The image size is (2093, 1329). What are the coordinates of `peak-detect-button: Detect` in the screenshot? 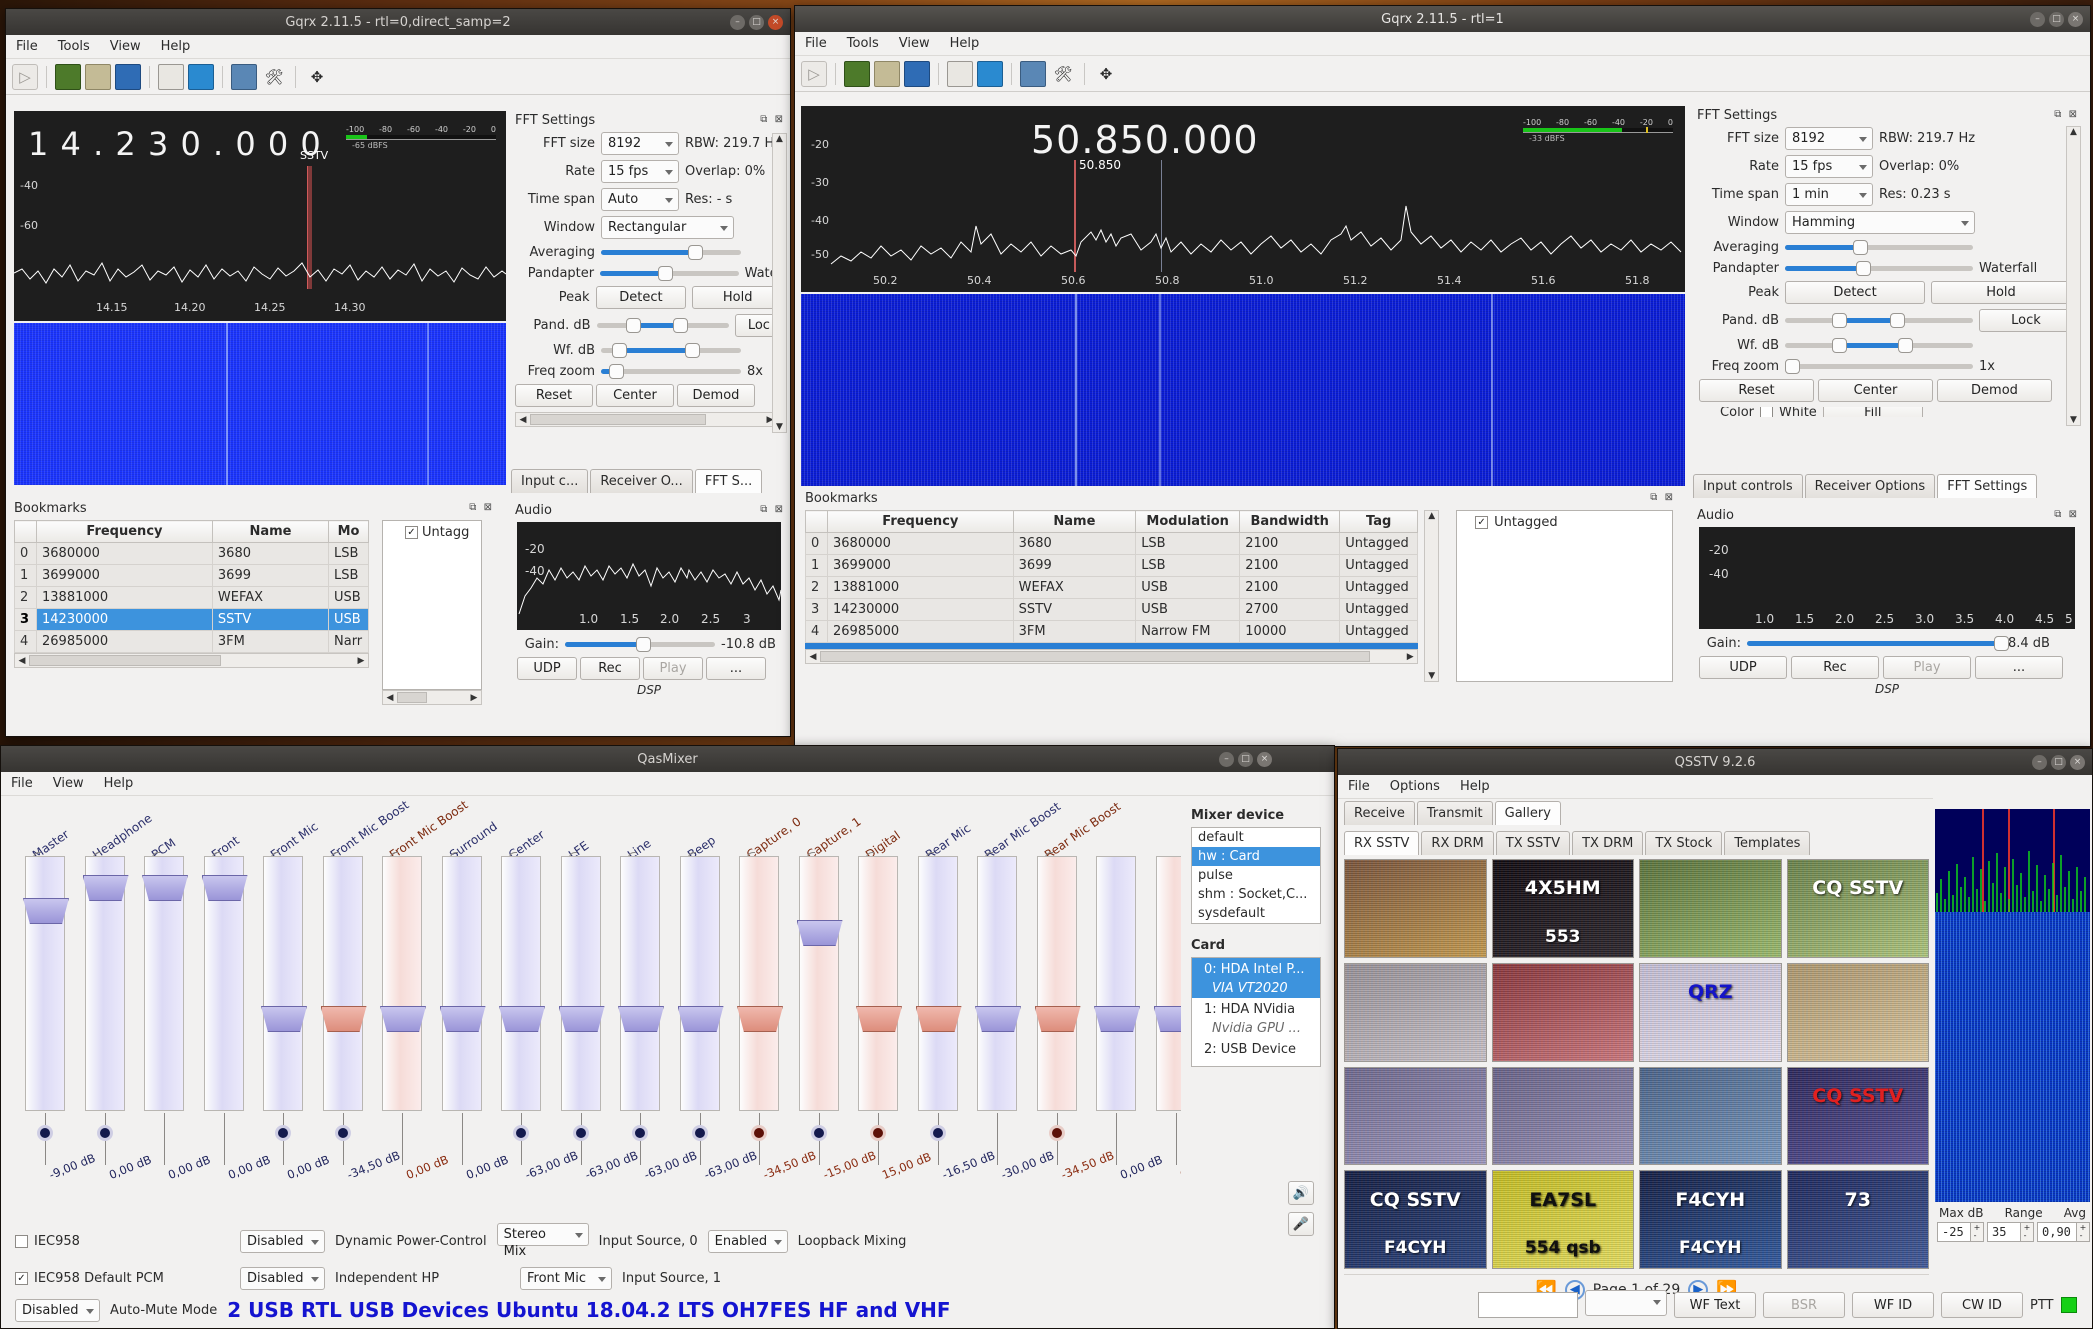 It's located at (1855, 292).